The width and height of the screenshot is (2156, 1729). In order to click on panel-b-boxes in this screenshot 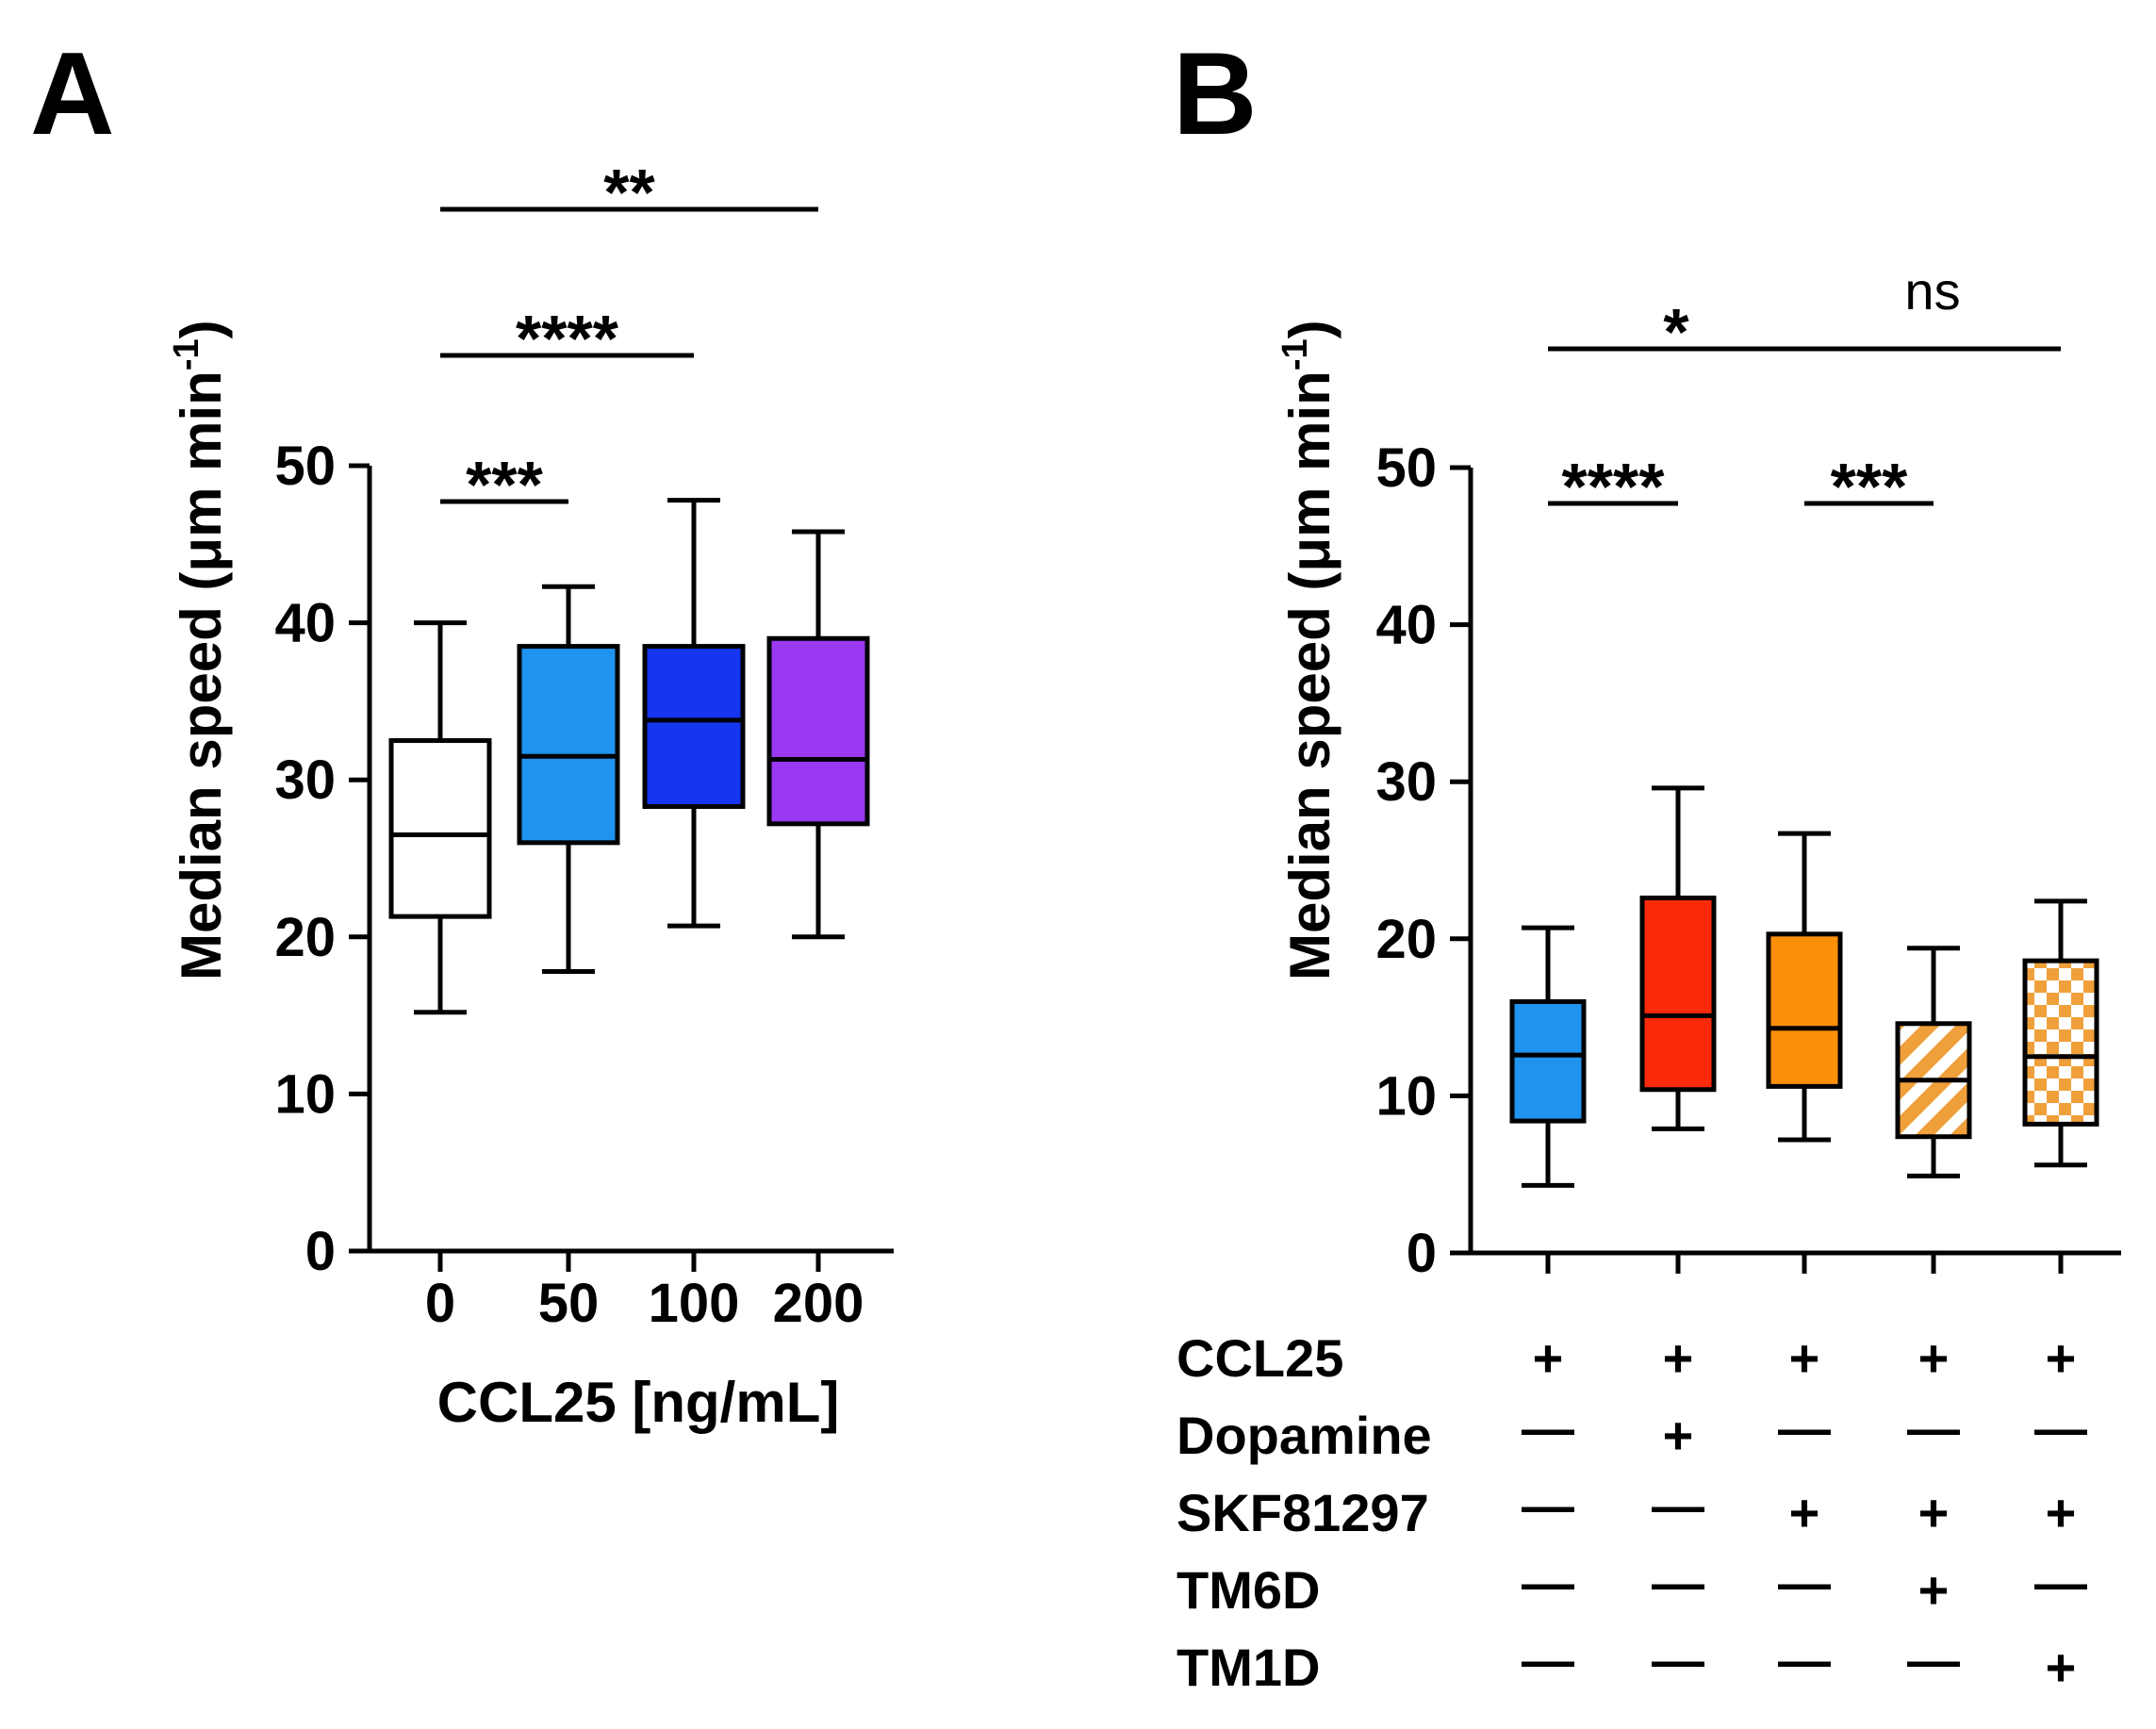, I will do `click(1804, 986)`.